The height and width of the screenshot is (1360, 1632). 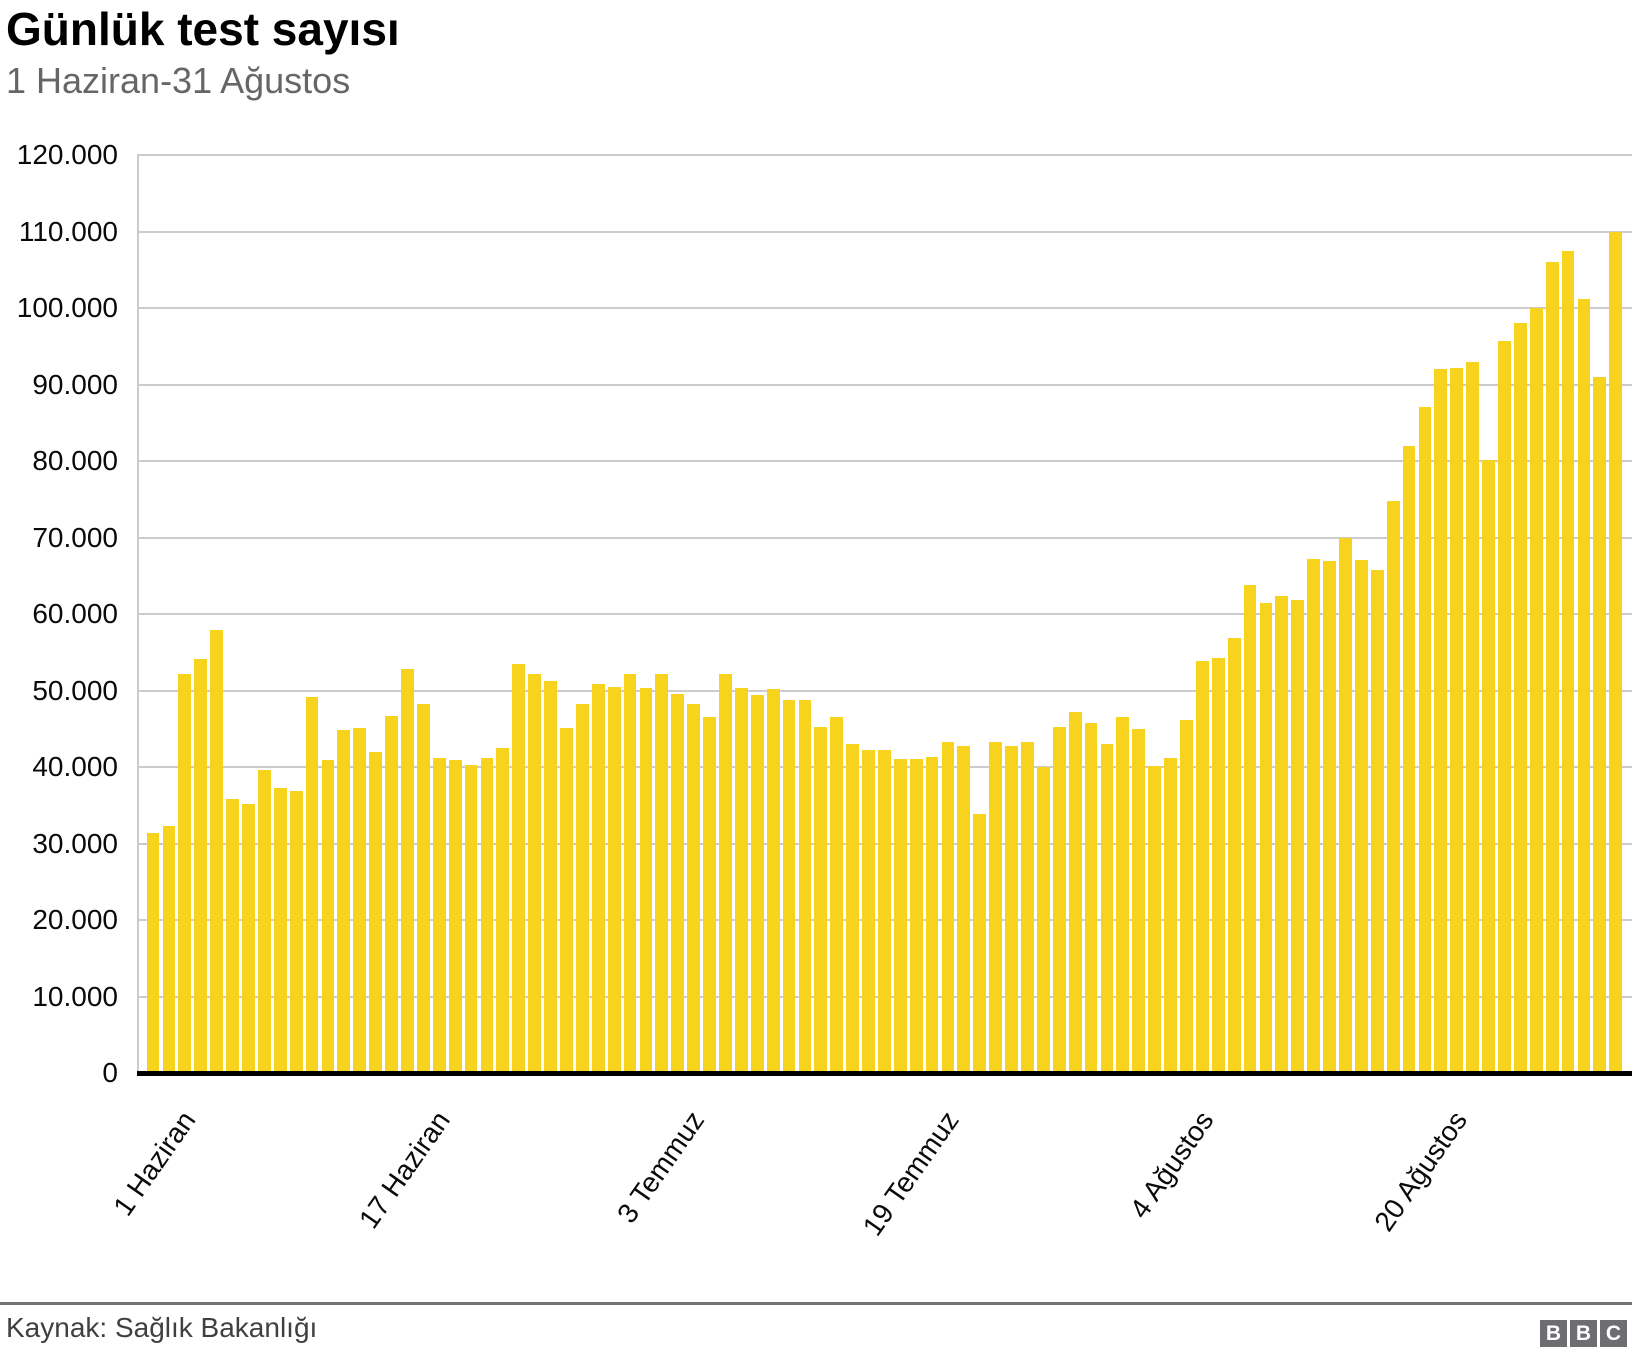 I want to click on footer-divider, so click(x=816, y=1303).